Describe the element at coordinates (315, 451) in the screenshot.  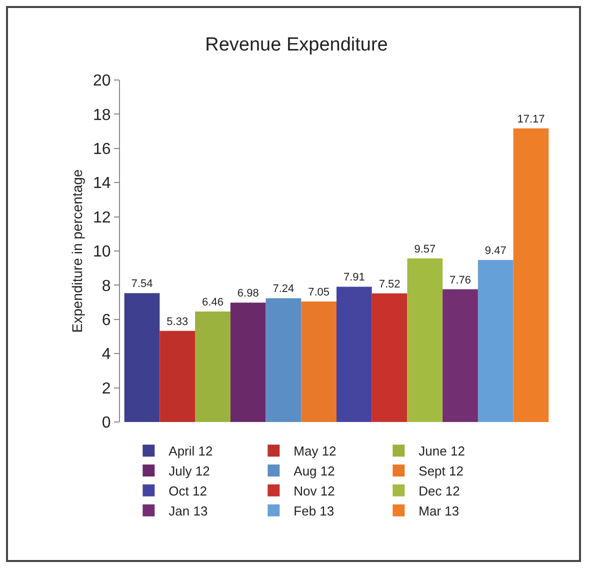
I see `legend-label: May 12` at that location.